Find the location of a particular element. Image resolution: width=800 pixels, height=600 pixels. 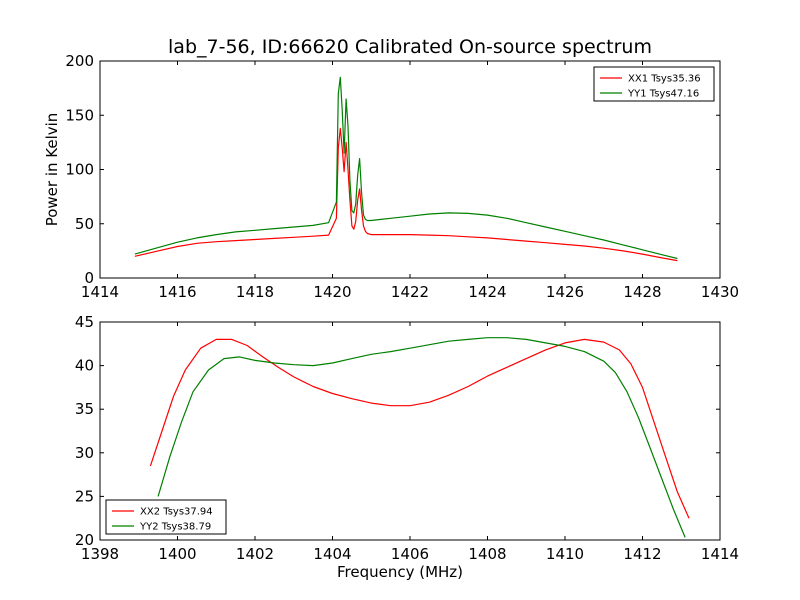

y-tick-label: 200 is located at coordinates (79, 61).